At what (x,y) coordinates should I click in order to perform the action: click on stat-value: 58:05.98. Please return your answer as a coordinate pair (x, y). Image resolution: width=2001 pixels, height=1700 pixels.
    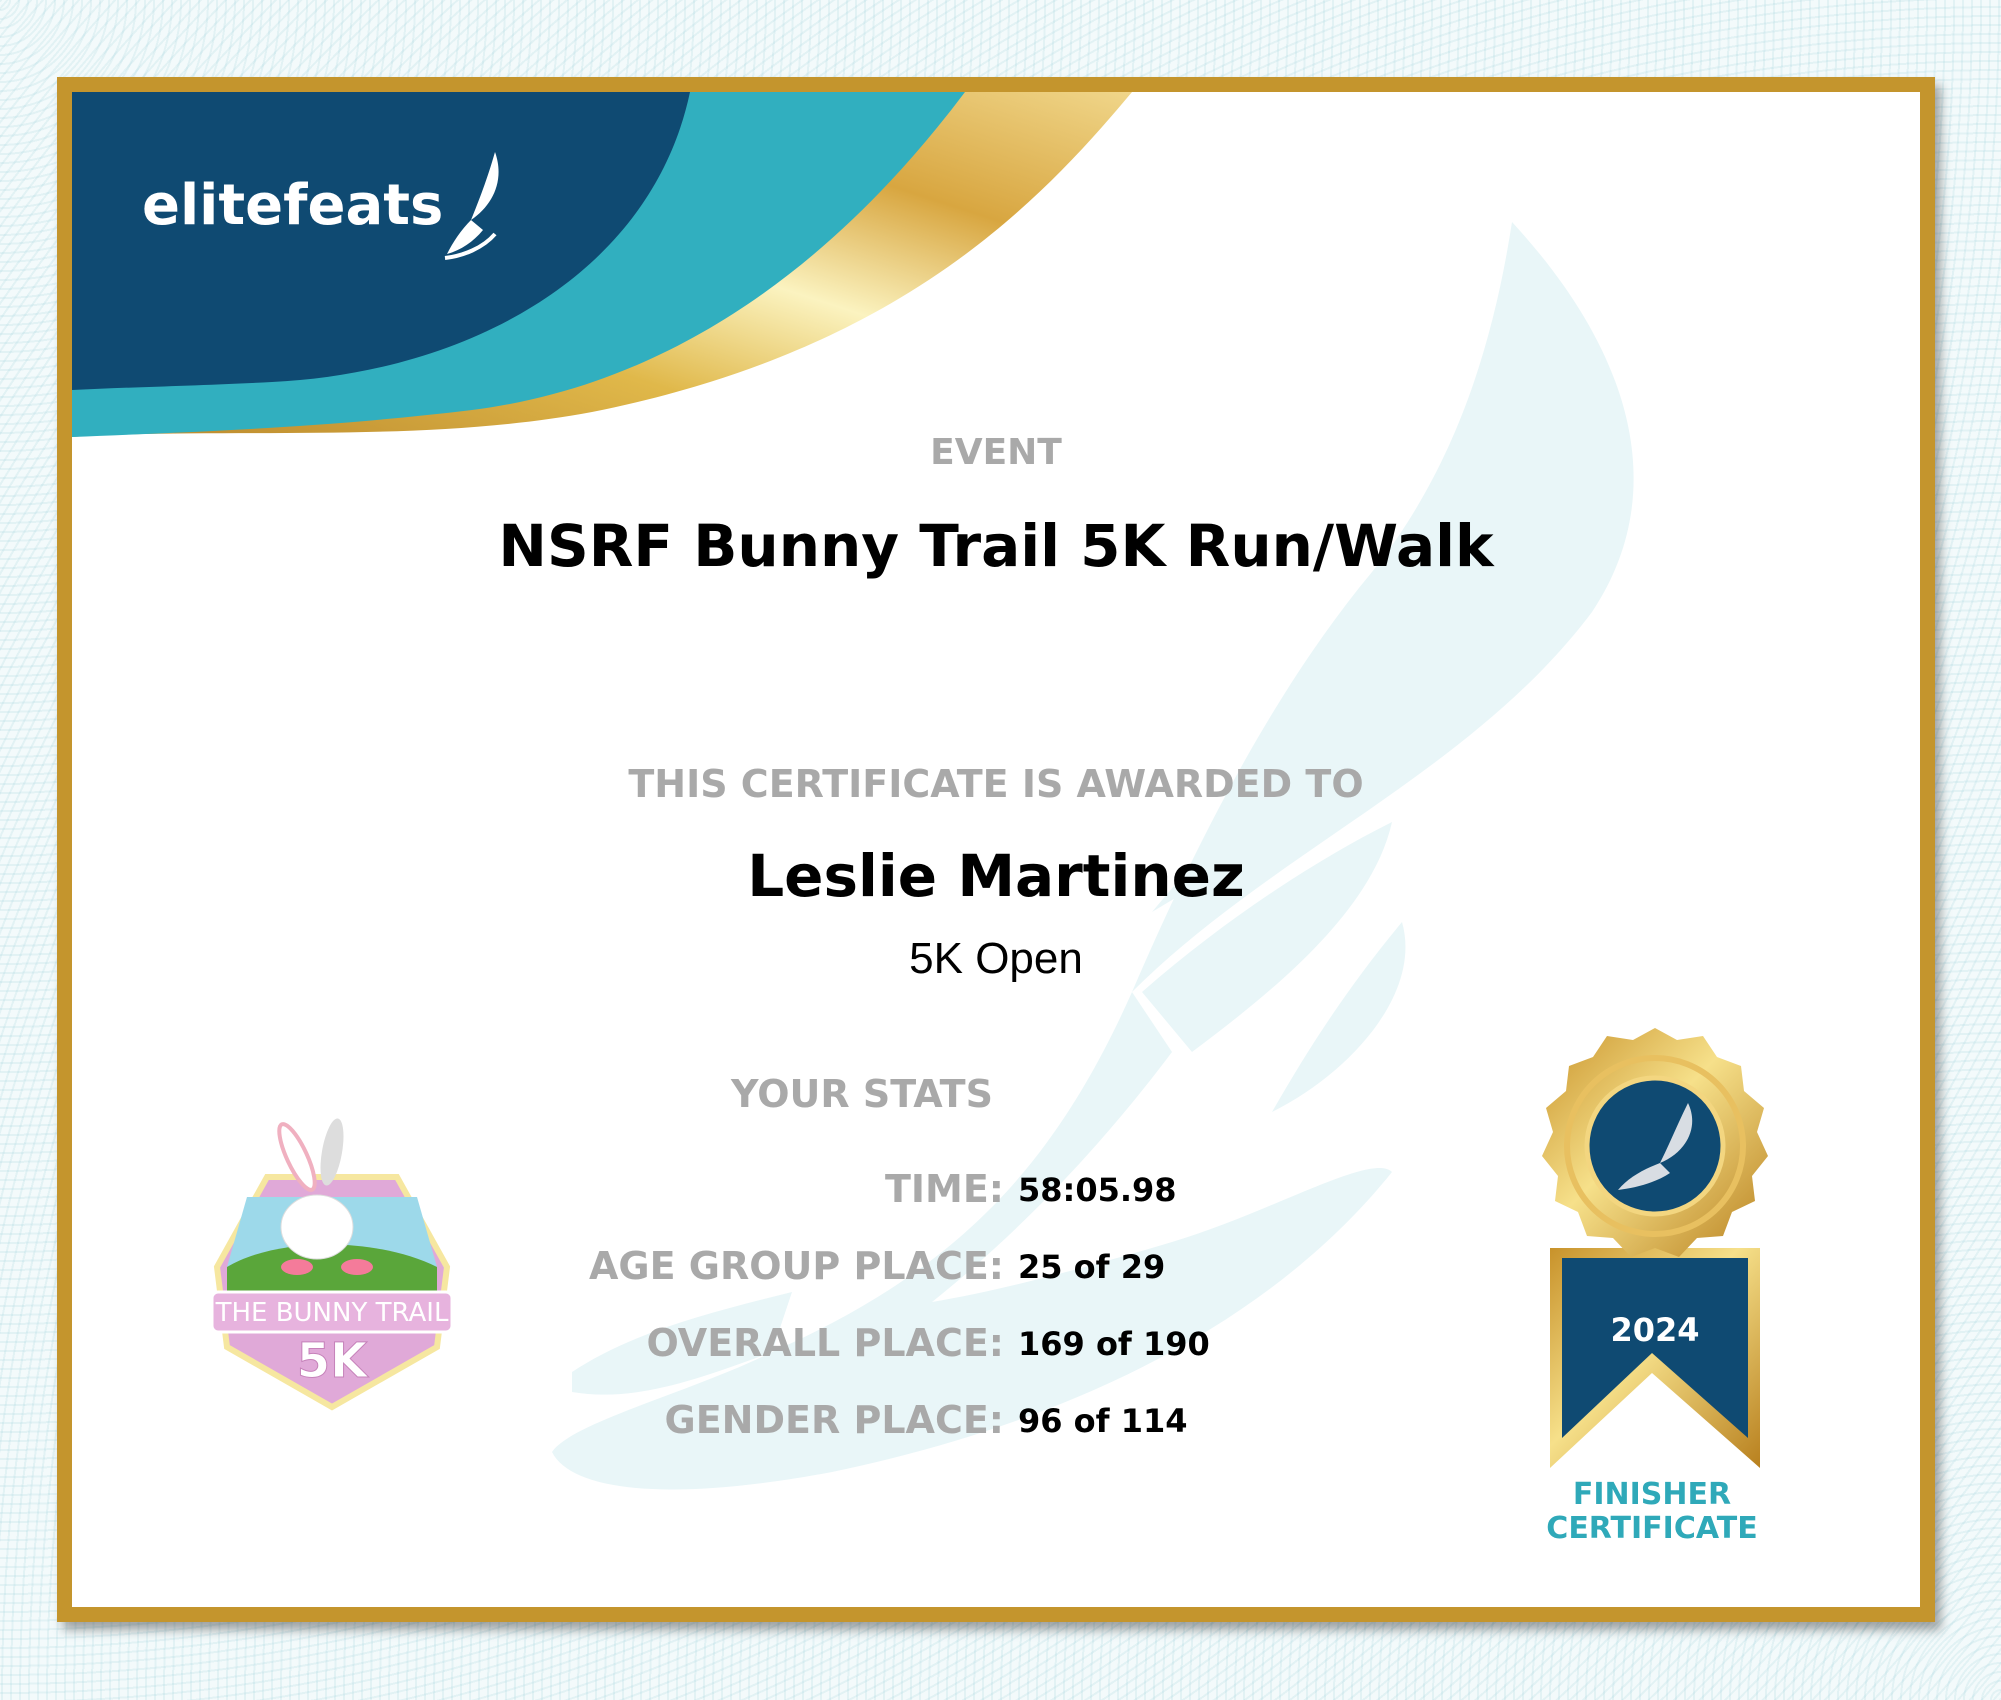
    Looking at the image, I should click on (1097, 1190).